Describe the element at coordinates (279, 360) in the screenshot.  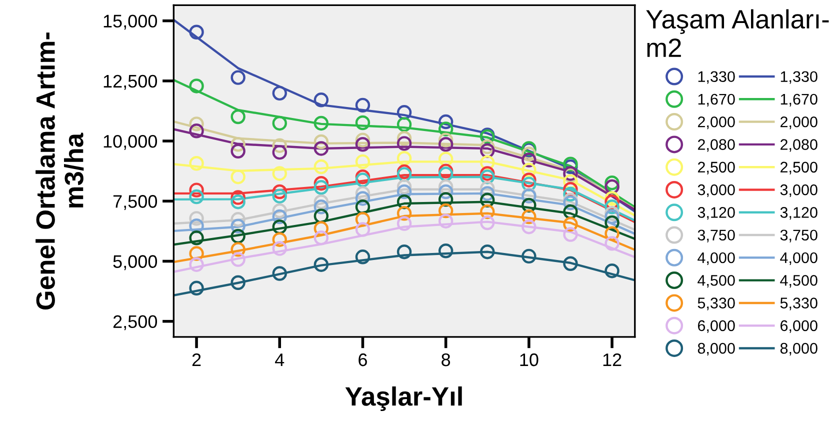
I see `x-tick-label: 4` at that location.